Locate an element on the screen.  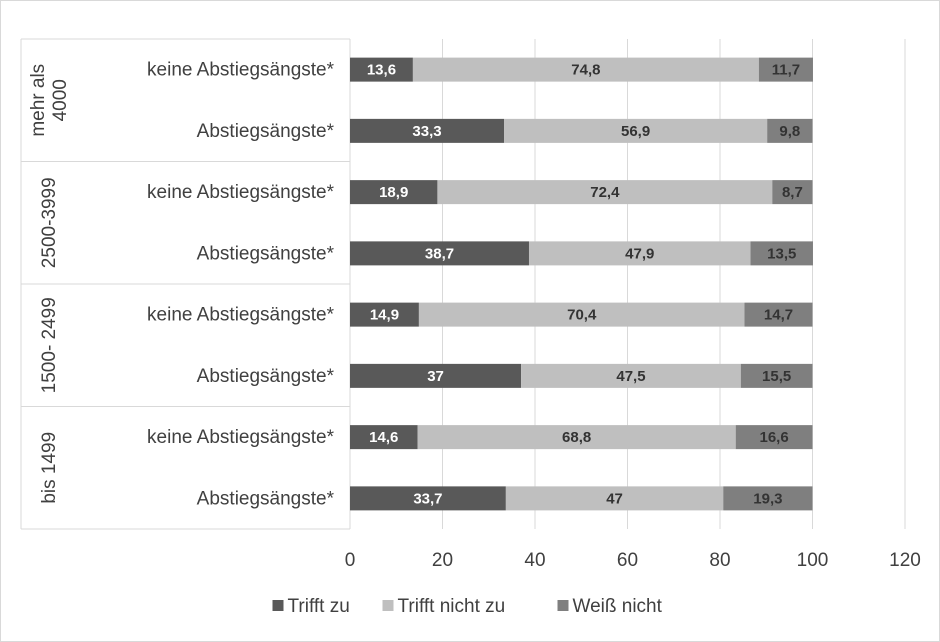
data-label: 13,6 is located at coordinates (381, 70).